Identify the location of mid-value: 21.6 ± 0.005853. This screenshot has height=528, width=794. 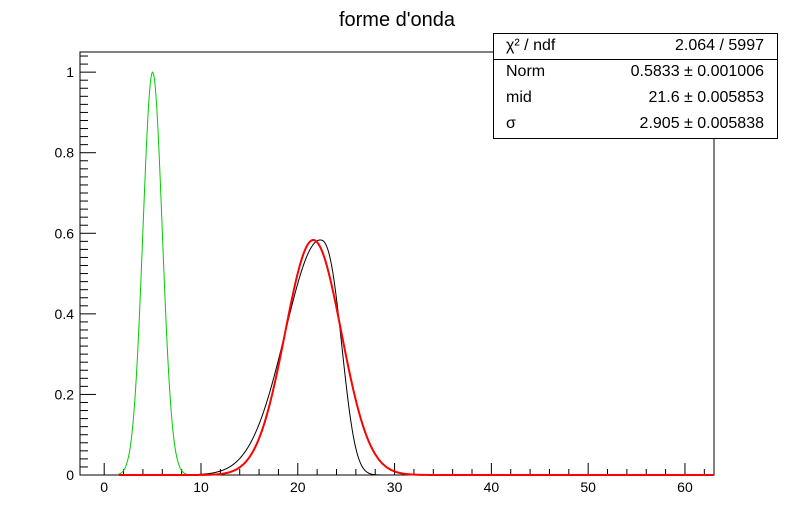
(706, 97).